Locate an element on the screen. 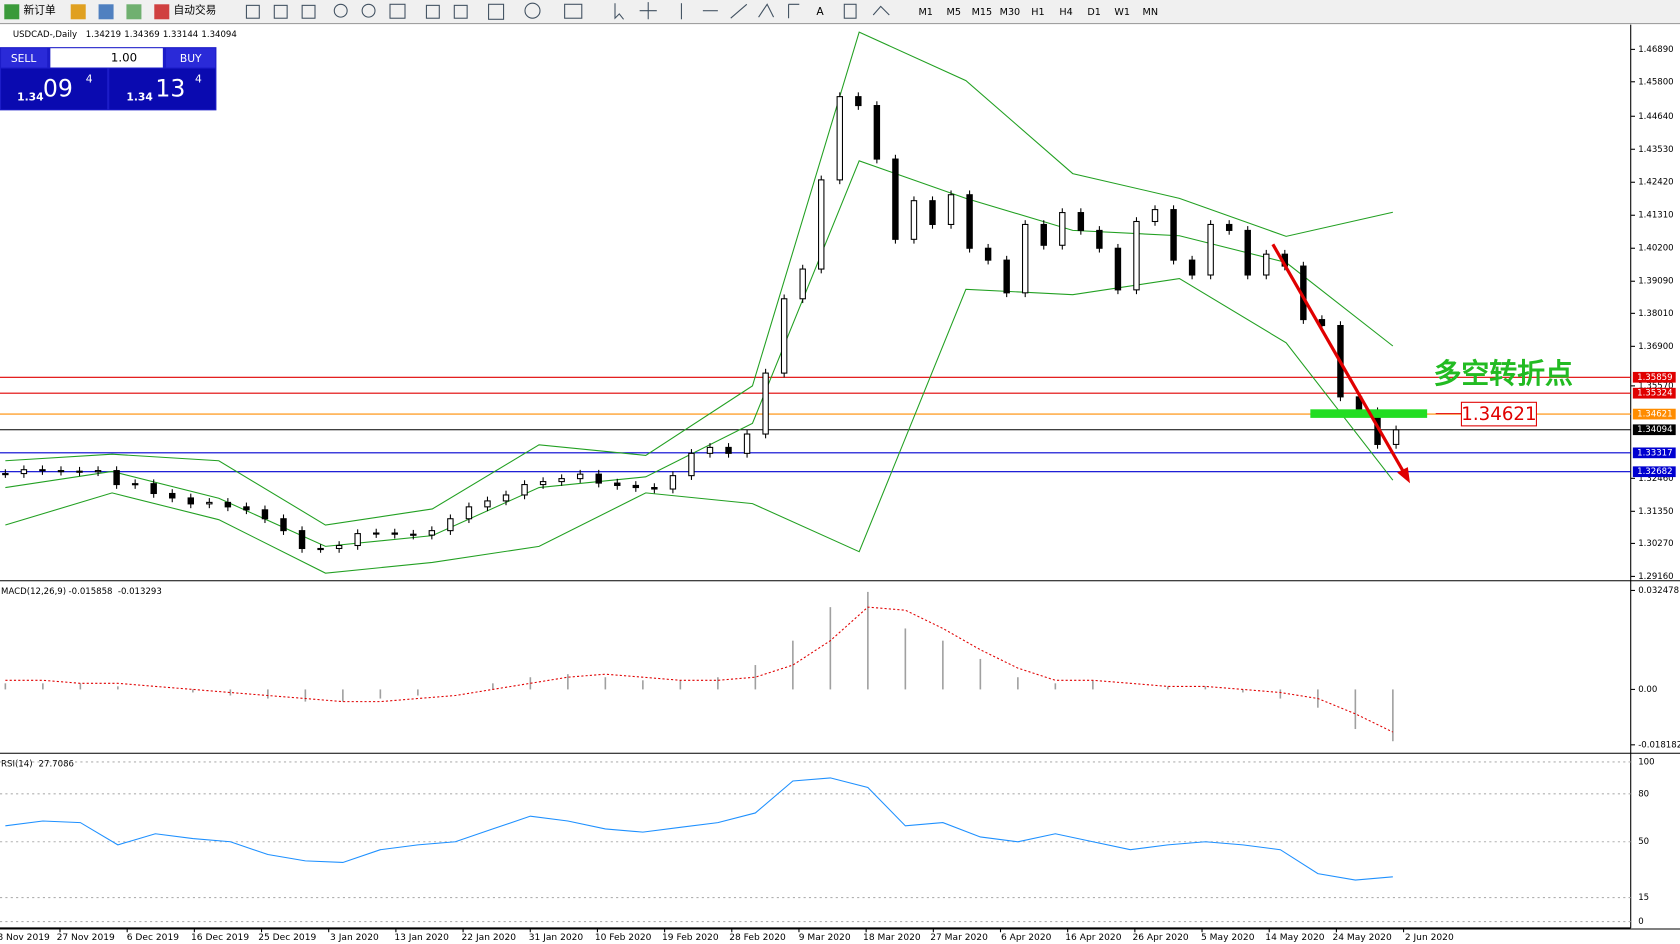 The image size is (1680, 944). lots-field is located at coordinates (106, 58).